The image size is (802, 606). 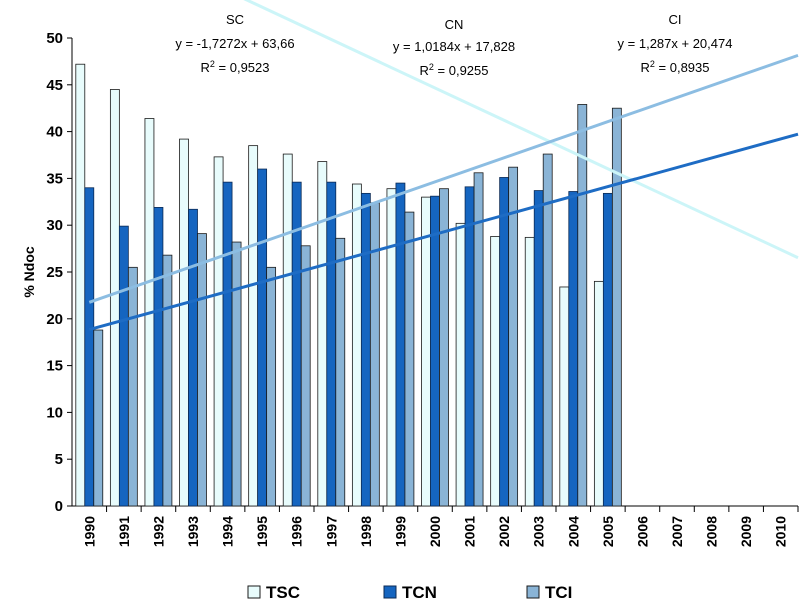 I want to click on legend-label-tcn: TCN, so click(x=419, y=592).